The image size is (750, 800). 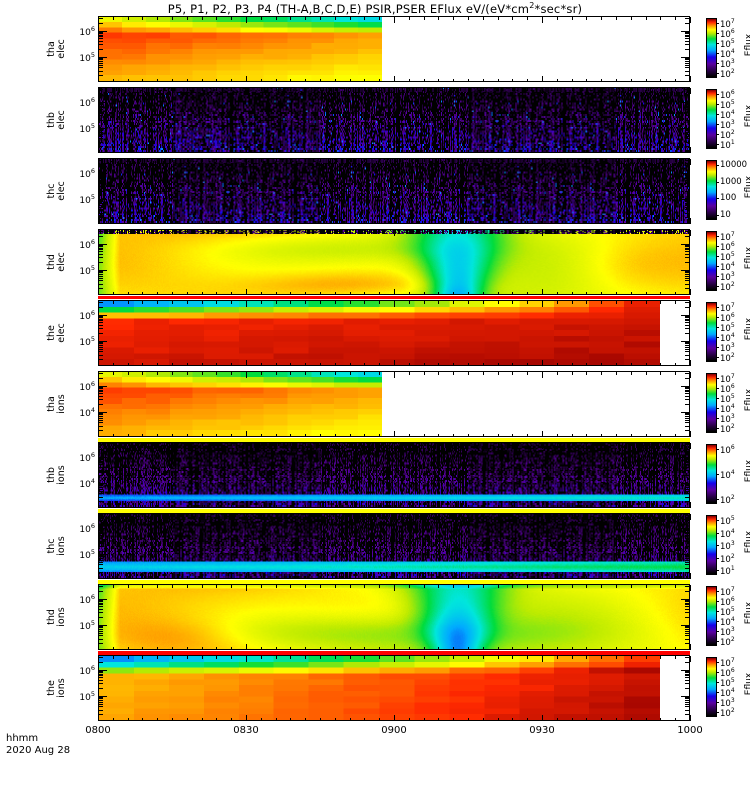 I want to click on colorbar-thc-ions, so click(x=711, y=545).